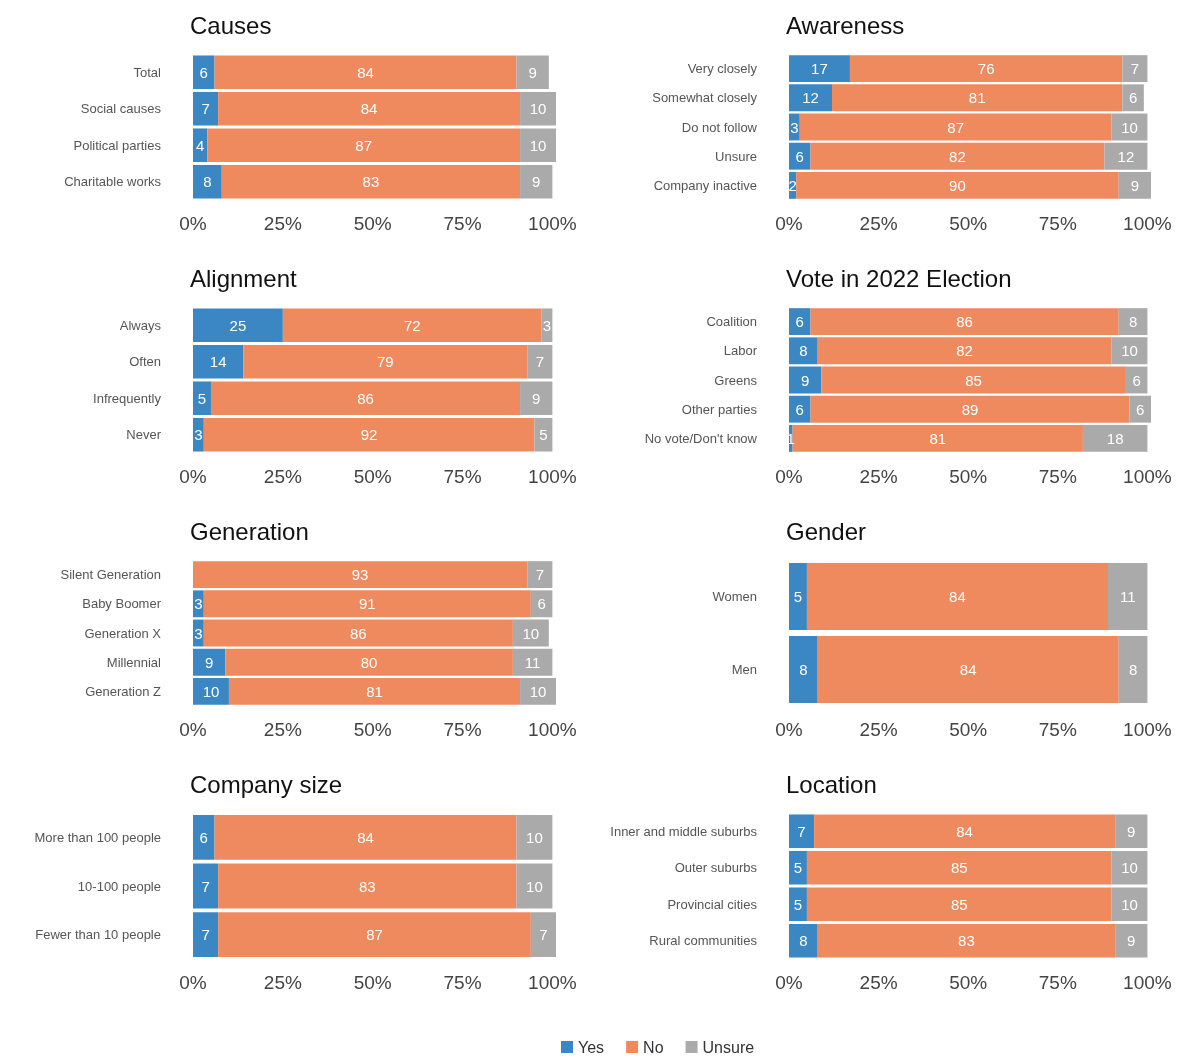 The image size is (1189, 1058). I want to click on y-tick-label: Company inactive, so click(705, 185).